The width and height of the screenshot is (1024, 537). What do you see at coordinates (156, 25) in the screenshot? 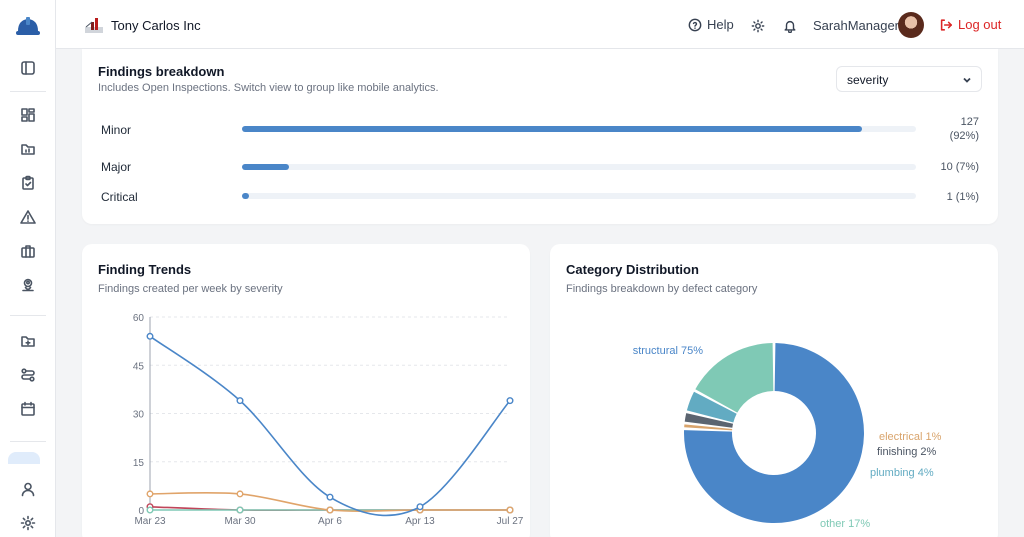
I see `company-name: Tony Carlos Inc` at bounding box center [156, 25].